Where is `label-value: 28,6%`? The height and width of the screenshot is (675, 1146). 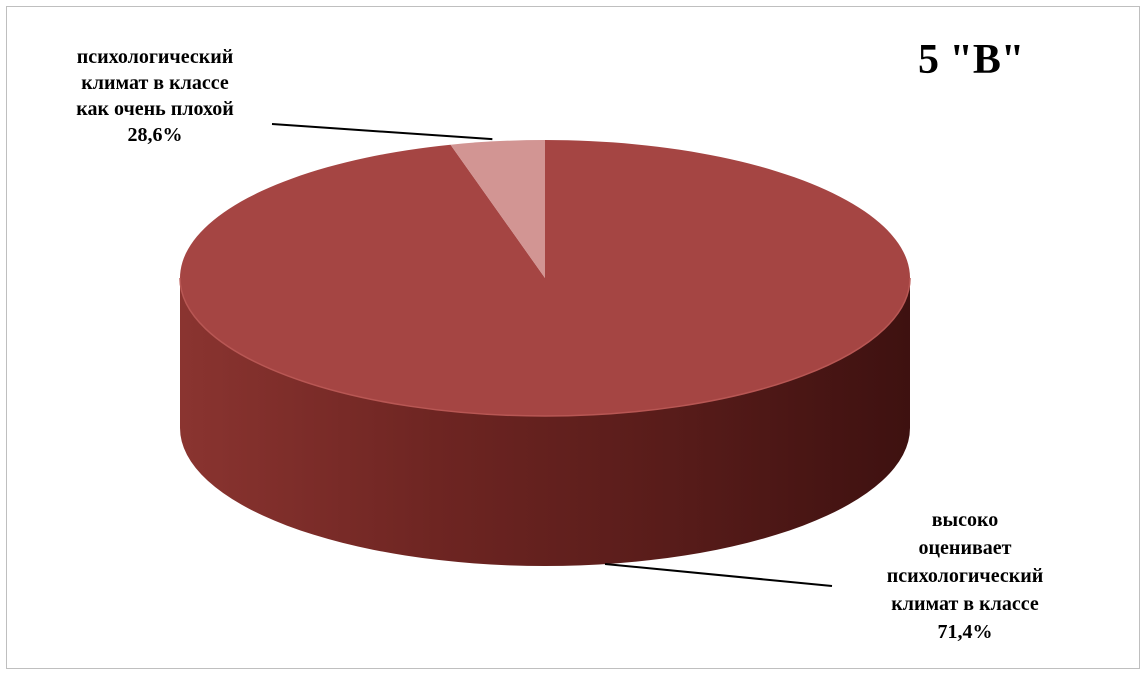
label-value: 28,6% is located at coordinates (155, 135).